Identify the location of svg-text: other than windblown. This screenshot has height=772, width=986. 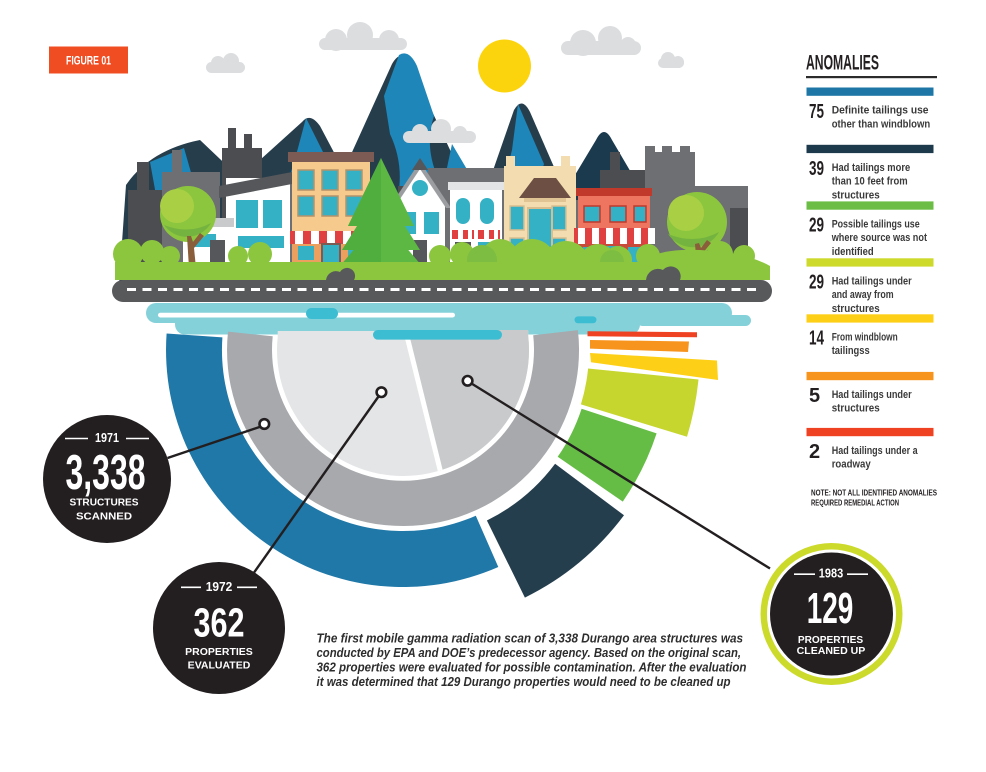
(881, 124).